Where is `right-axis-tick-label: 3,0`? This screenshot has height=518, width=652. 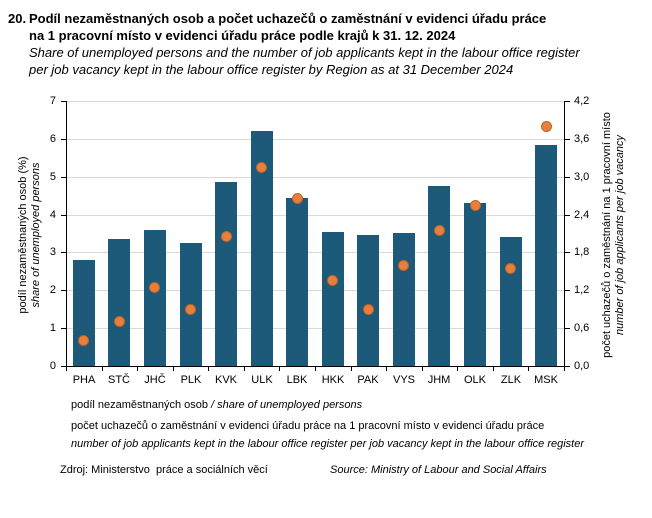
right-axis-tick-label: 3,0 is located at coordinates (582, 177).